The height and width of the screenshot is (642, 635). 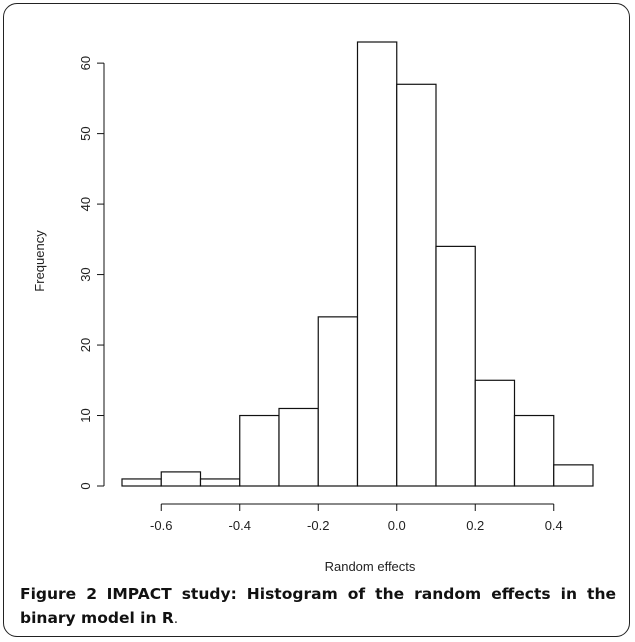 I want to click on x-axis-label: Random effects, so click(x=370, y=566).